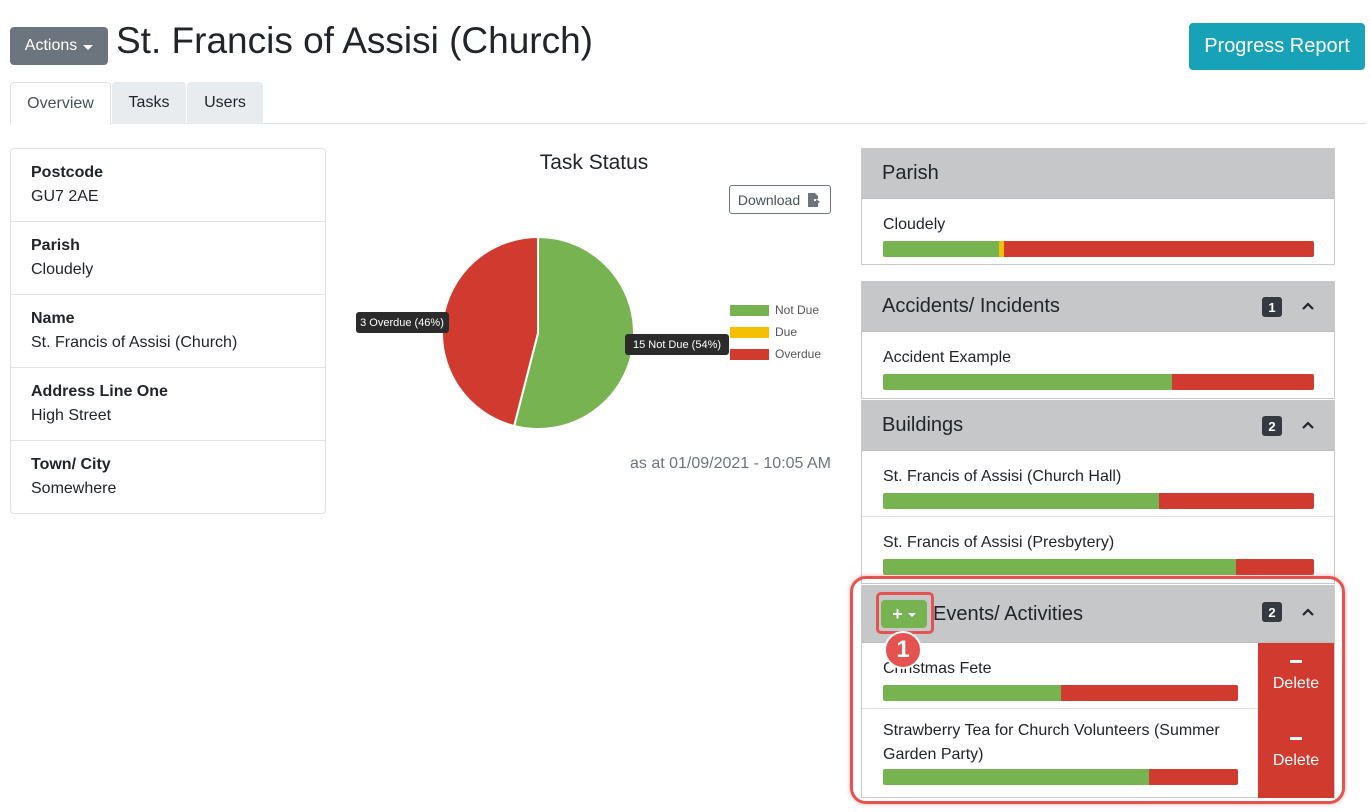 The width and height of the screenshot is (1371, 812). I want to click on detail-value: High Street, so click(71, 415).